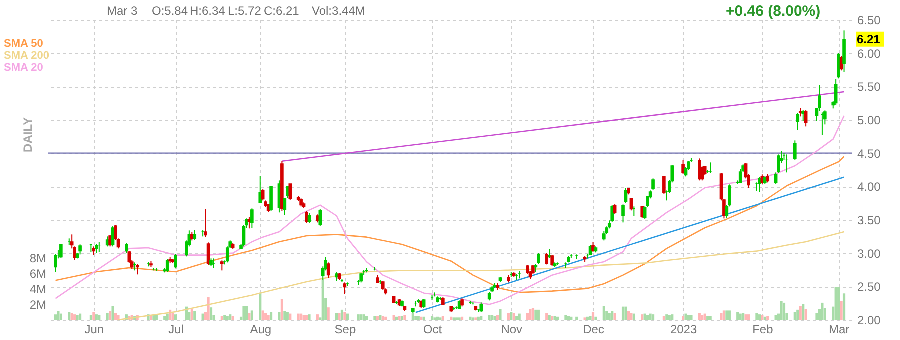  What do you see at coordinates (345, 329) in the screenshot?
I see `x-tick-label: Sep` at bounding box center [345, 329].